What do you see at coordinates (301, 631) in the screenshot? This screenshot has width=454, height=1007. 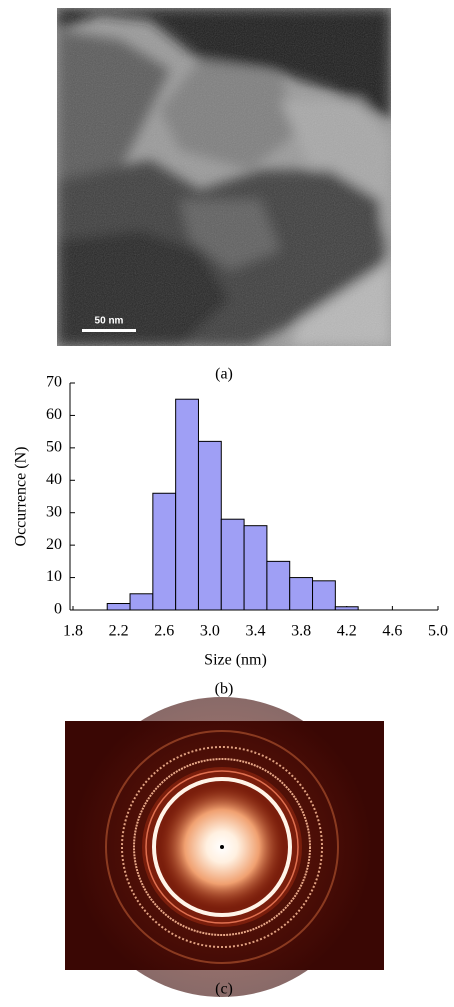 I see `x-tick-label: 3.8` at bounding box center [301, 631].